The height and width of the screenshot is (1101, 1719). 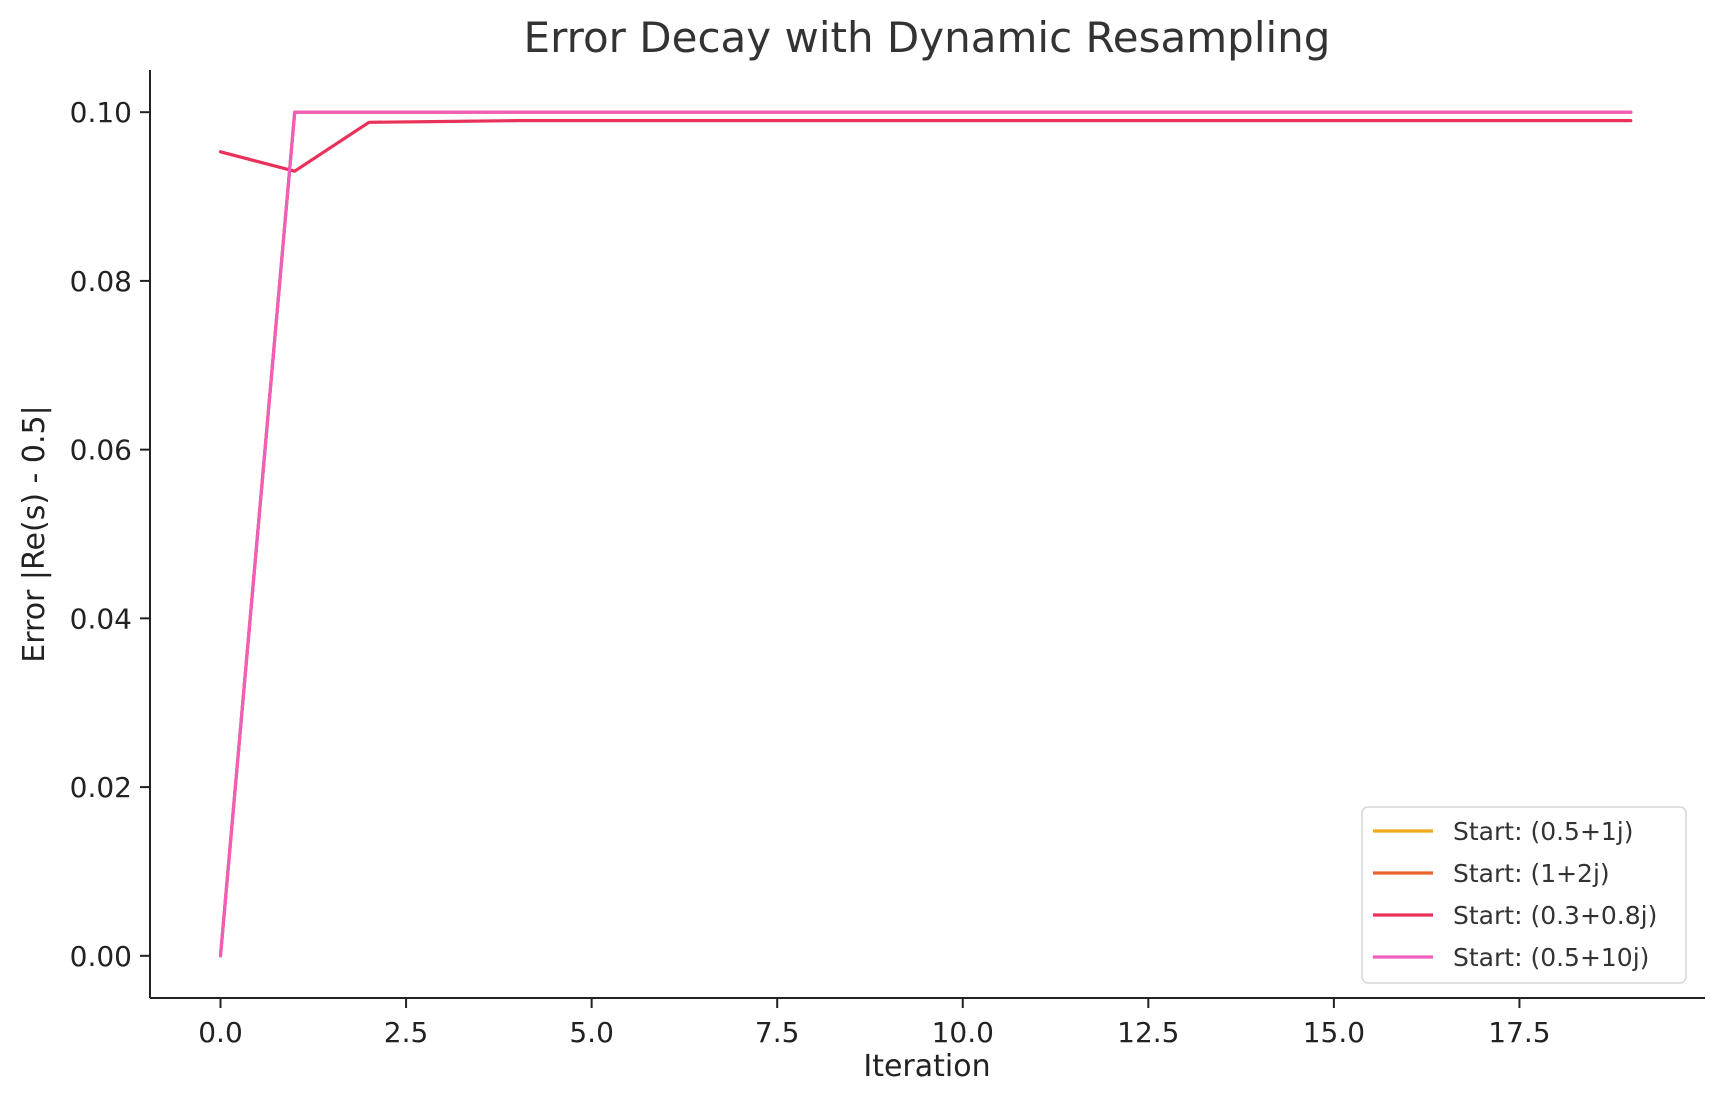 What do you see at coordinates (1531, 873) in the screenshot?
I see `legend-label: Start: (1+2j)` at bounding box center [1531, 873].